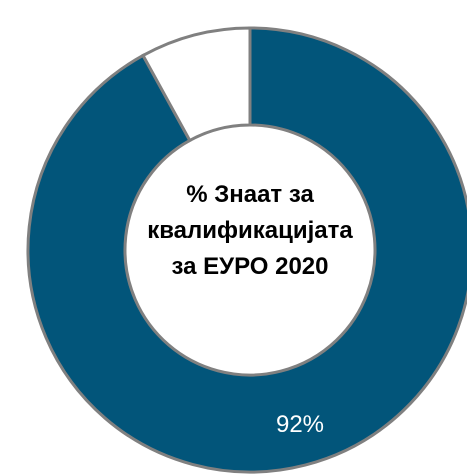  What do you see at coordinates (250, 230) in the screenshot?
I see `center-label-line-2: квалификацијата` at bounding box center [250, 230].